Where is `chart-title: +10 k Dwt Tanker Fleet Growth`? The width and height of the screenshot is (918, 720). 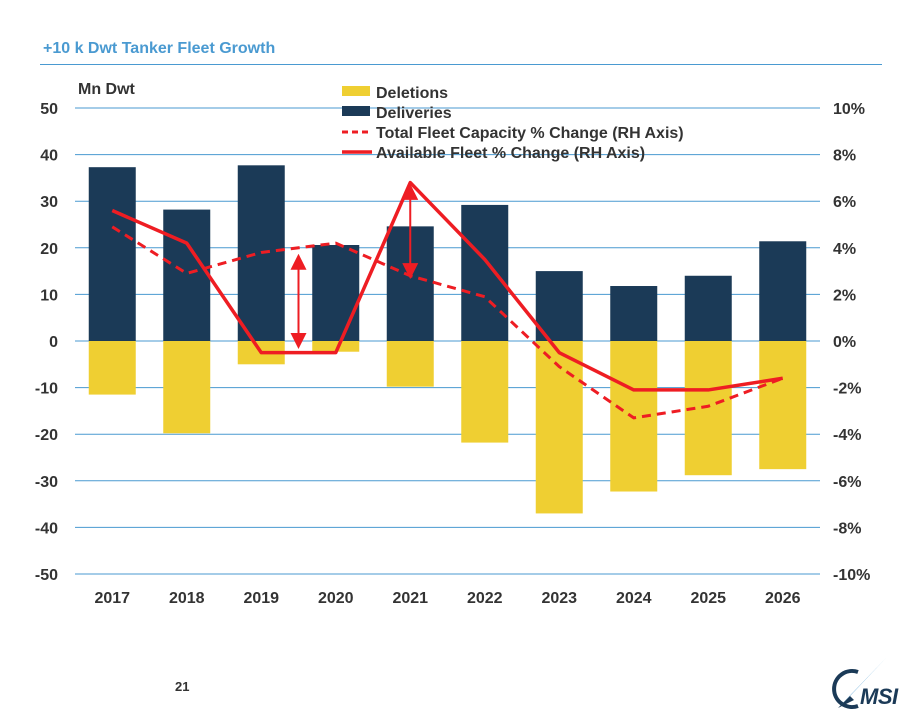 chart-title: +10 k Dwt Tanker Fleet Growth is located at coordinates (159, 48).